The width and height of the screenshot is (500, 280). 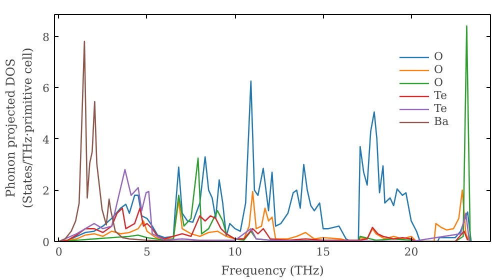 I want to click on y-axis-title: Phonon projected DOS (States/THz·primitive cell), so click(x=19, y=128).